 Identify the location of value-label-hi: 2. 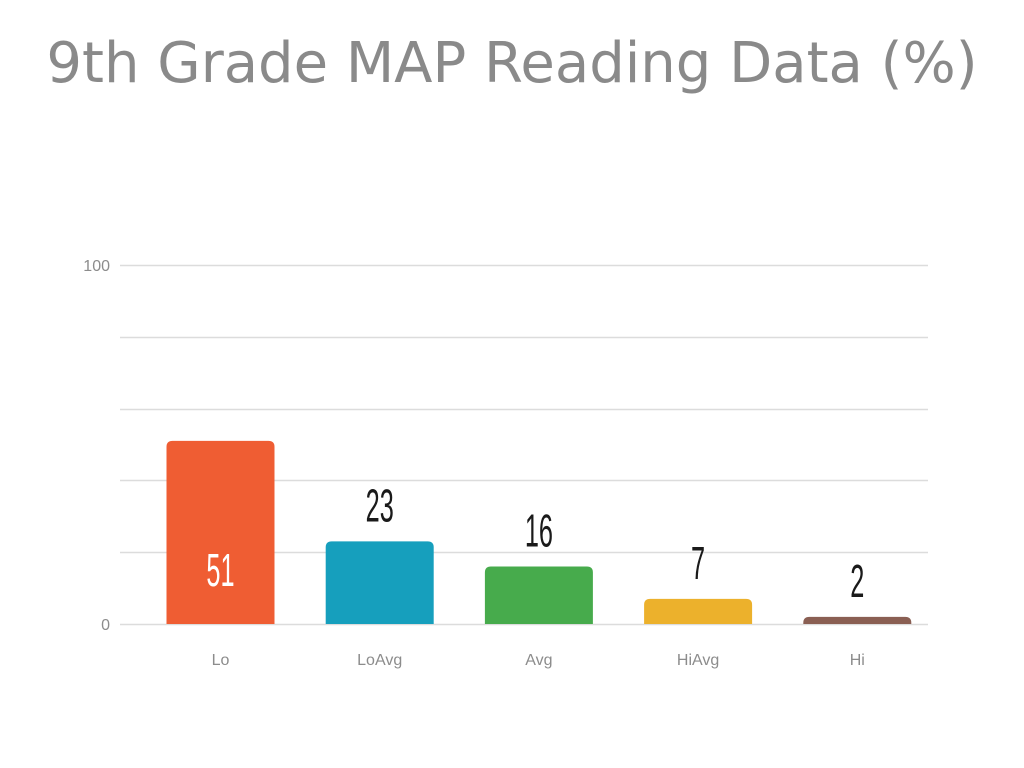
(857, 581).